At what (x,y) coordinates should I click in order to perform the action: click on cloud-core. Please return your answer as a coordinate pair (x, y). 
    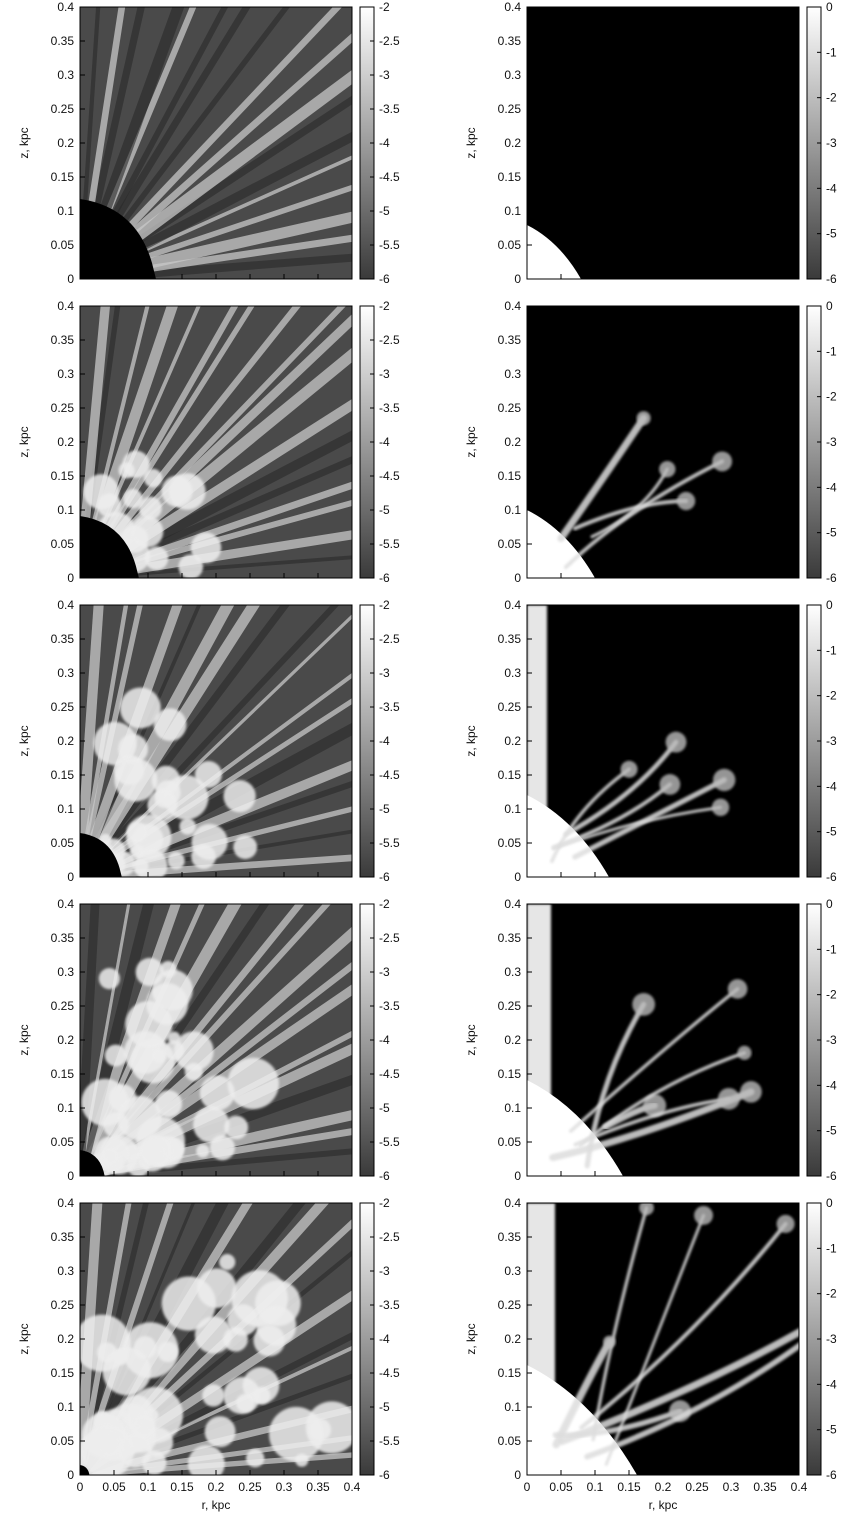
    Looking at the image, I should click on (561, 544).